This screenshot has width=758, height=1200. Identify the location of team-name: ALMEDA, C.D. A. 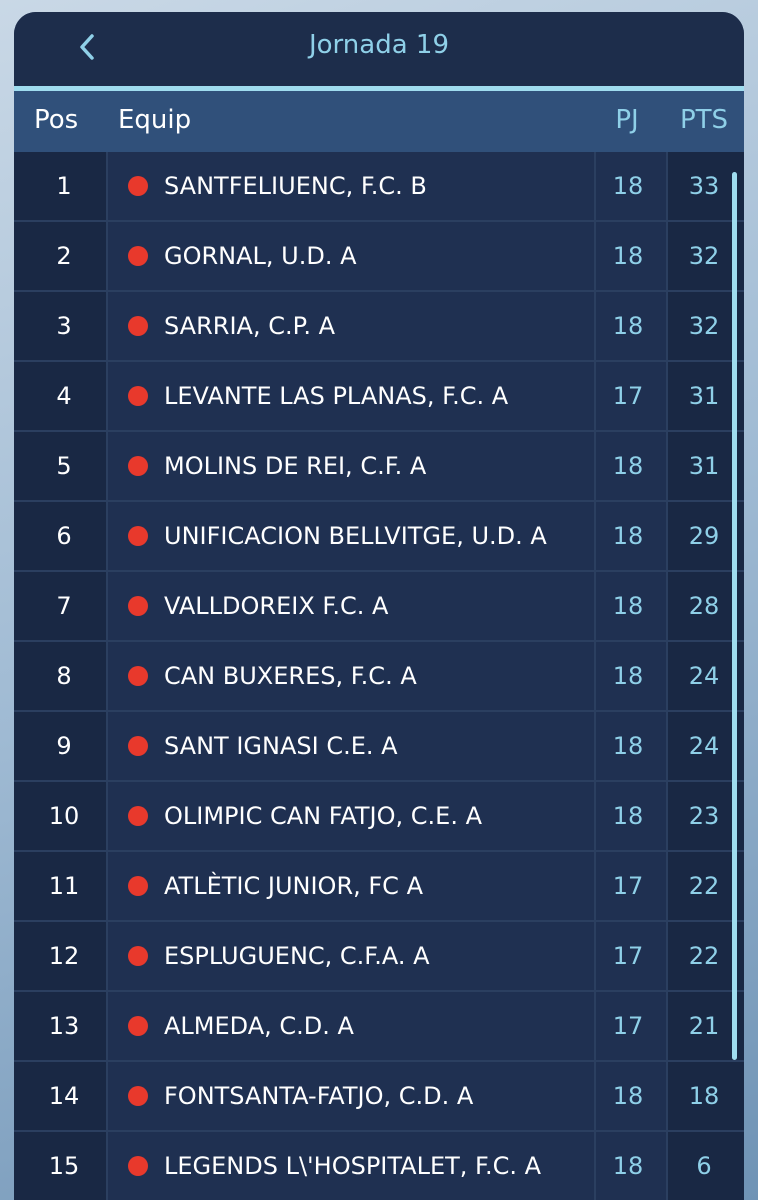
(259, 1026).